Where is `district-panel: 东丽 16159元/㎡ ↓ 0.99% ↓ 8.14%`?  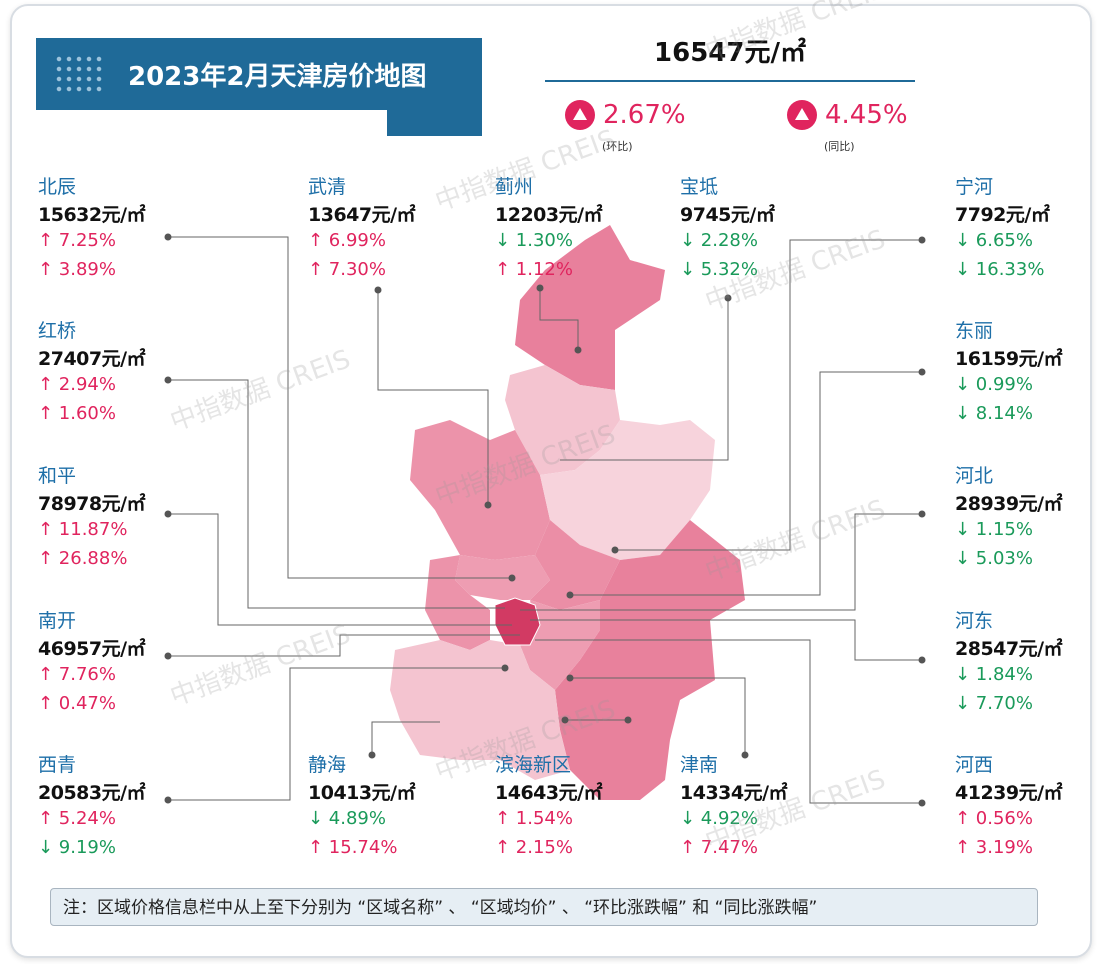
district-panel: 东丽 16159元/㎡ ↓ 0.99% ↓ 8.14% is located at coordinates (1030, 374).